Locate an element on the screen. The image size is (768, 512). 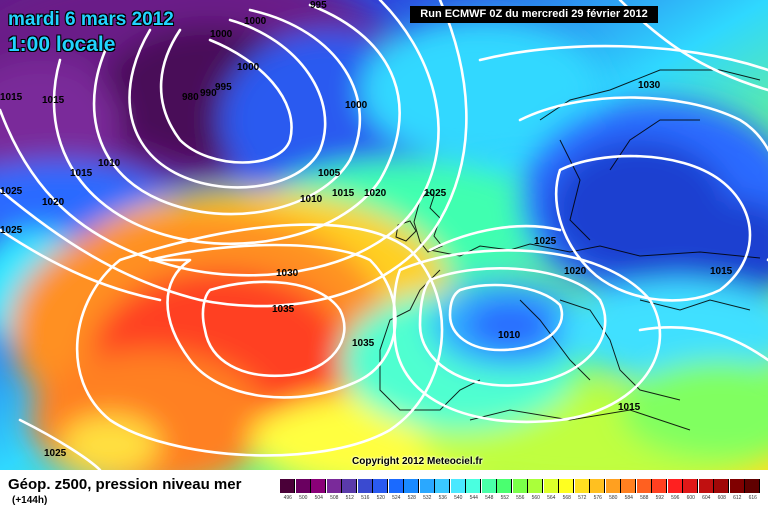
scale-step: 604 is located at coordinates (706, 490).